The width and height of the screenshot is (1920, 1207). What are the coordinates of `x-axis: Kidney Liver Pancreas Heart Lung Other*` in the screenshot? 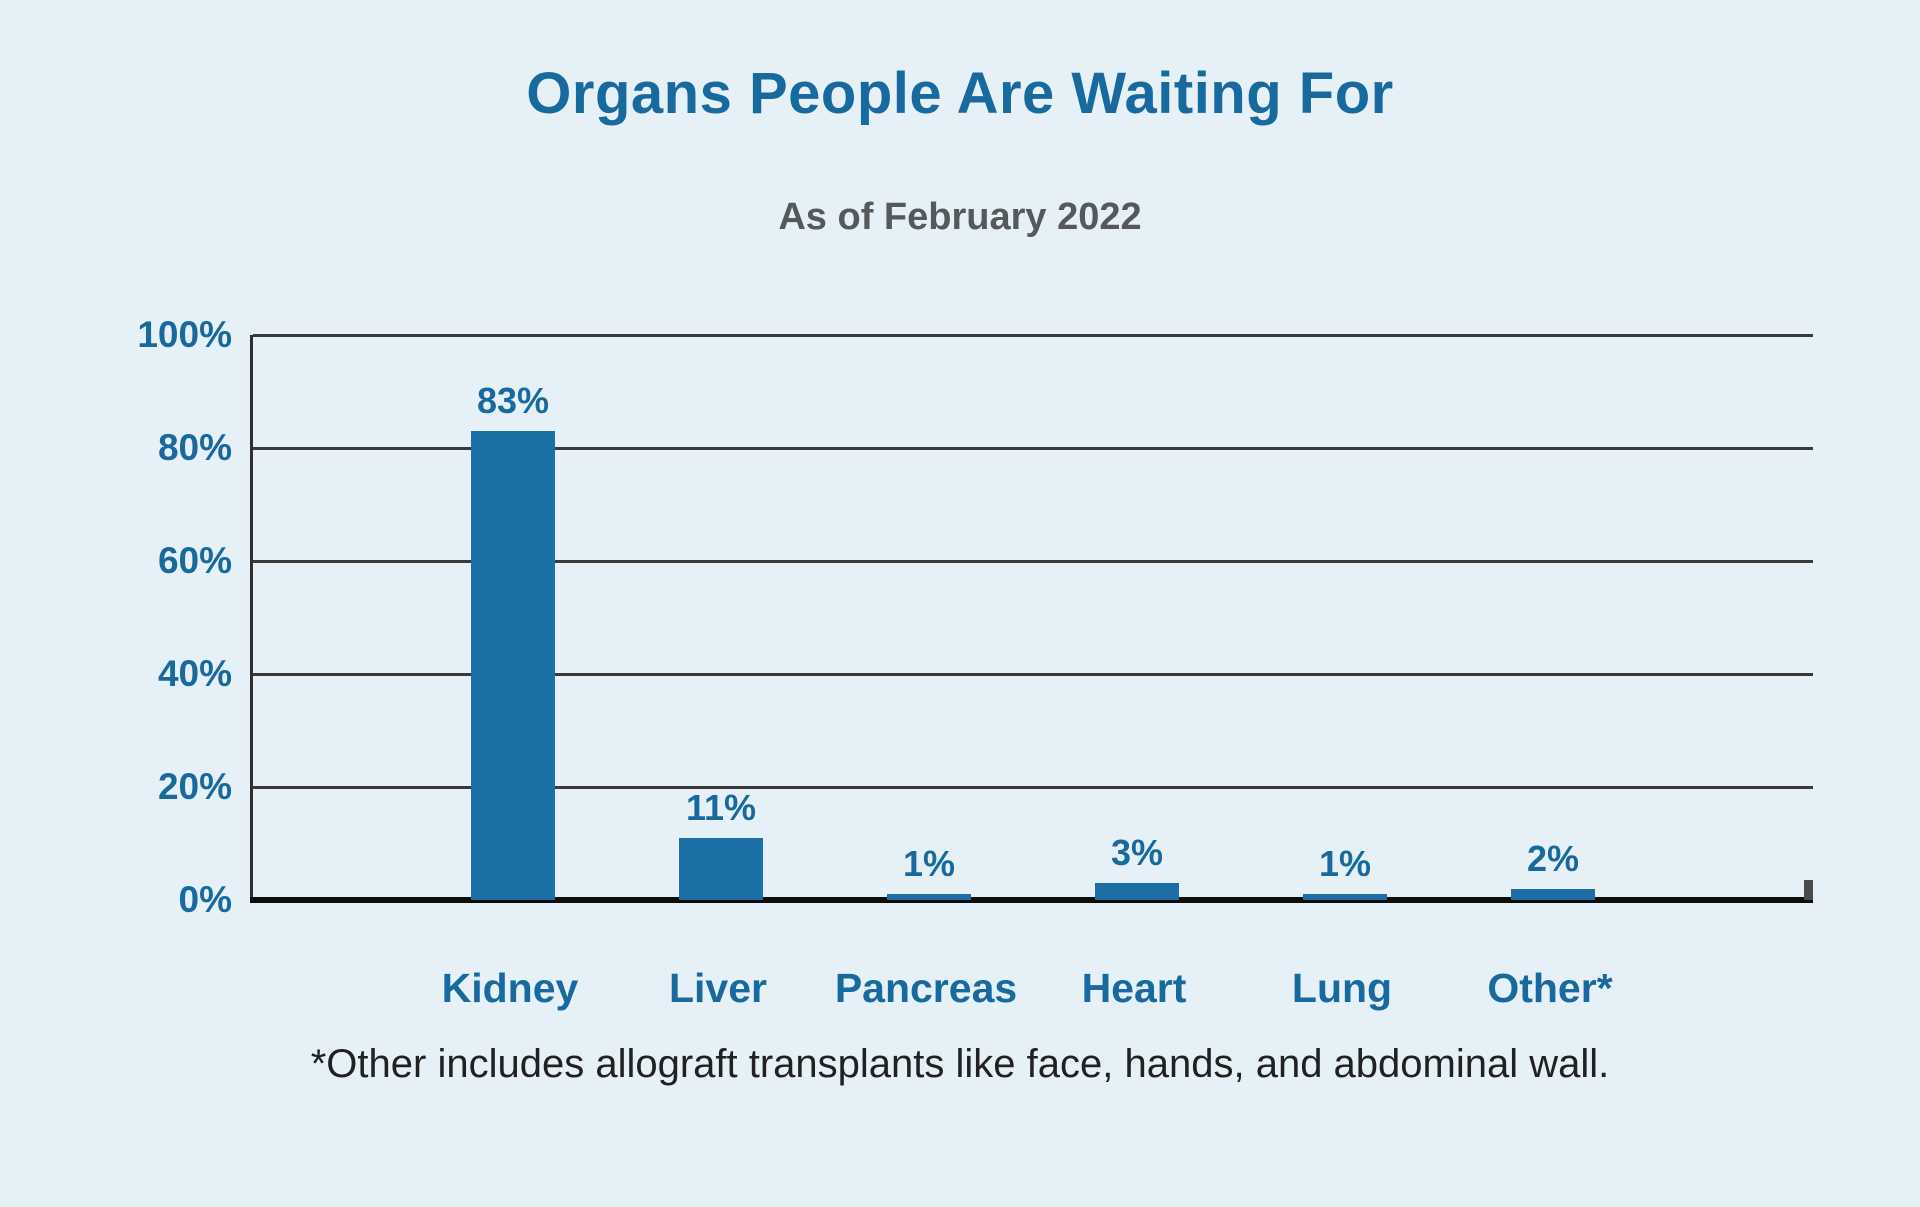 It's located at (1030, 992).